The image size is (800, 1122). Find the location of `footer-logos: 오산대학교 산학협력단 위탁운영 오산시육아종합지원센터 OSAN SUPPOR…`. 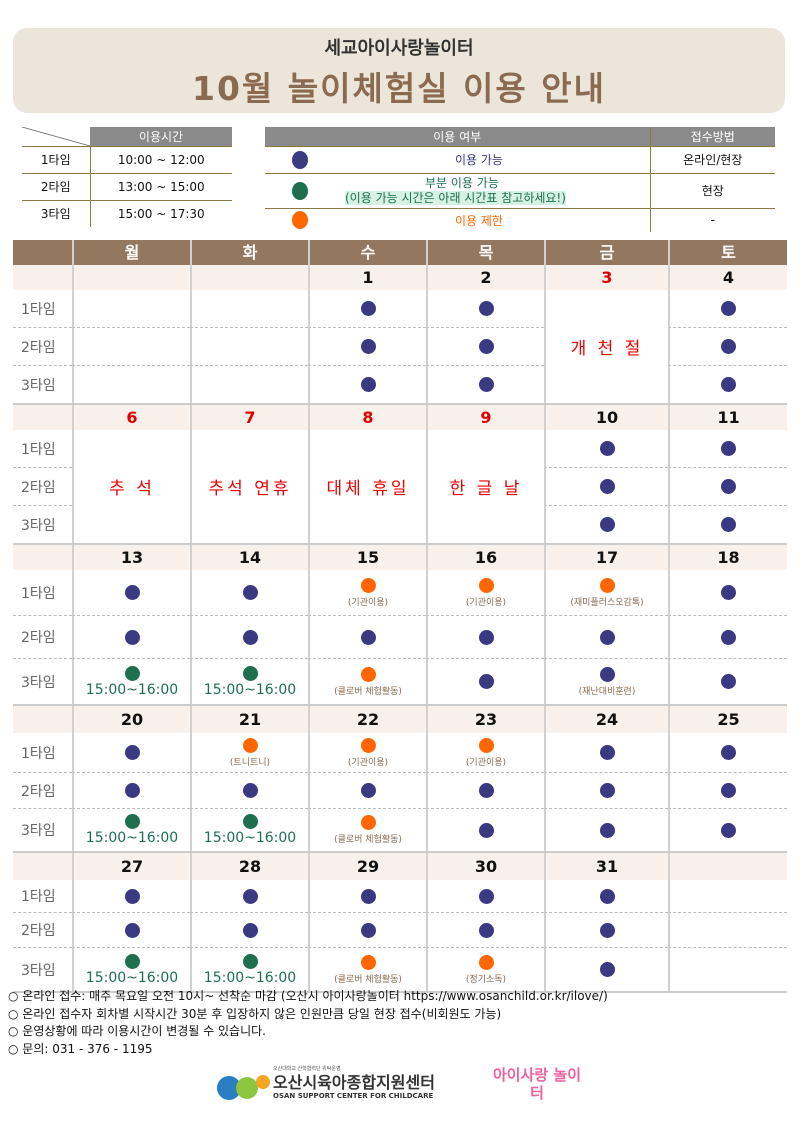

footer-logos: 오산대학교 산학협력단 위탁운영 오산시육아종합지원센터 OSAN SUPPOR… is located at coordinates (405, 1089).